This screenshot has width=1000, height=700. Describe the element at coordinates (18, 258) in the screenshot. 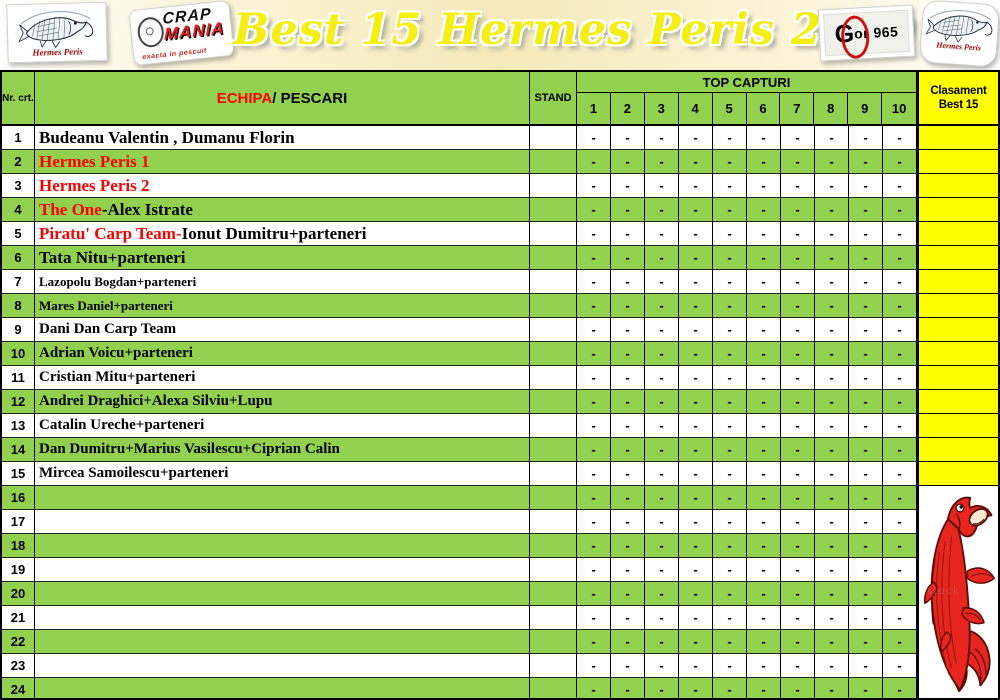

I see `row-number-cell: 6` at that location.